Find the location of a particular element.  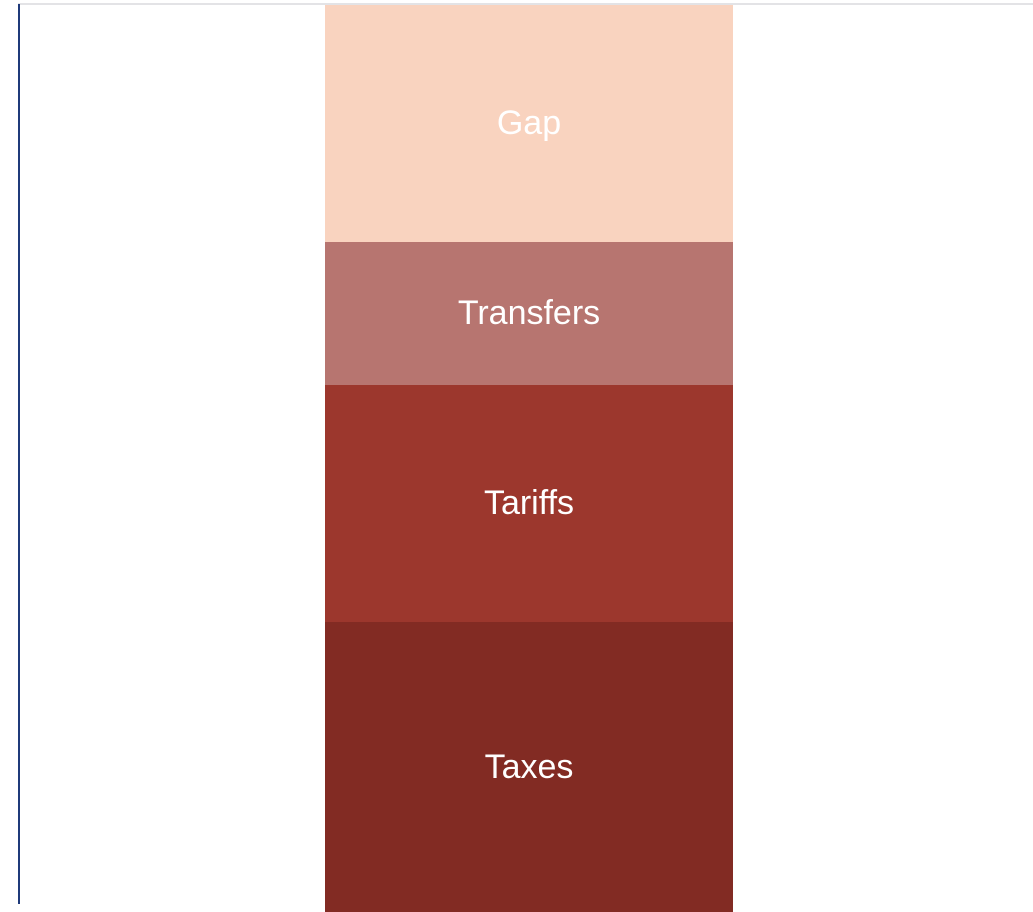

top-border is located at coordinates (525, 4).